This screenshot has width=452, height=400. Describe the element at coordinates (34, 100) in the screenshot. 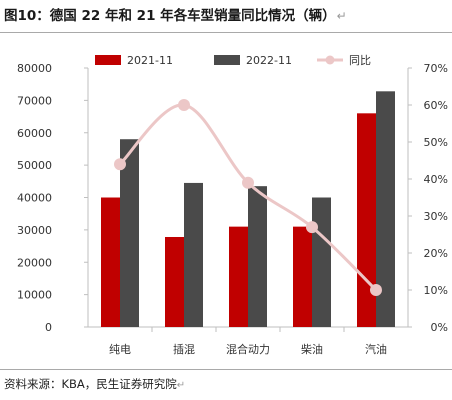

I see `y-left-tick-label: 70000` at that location.